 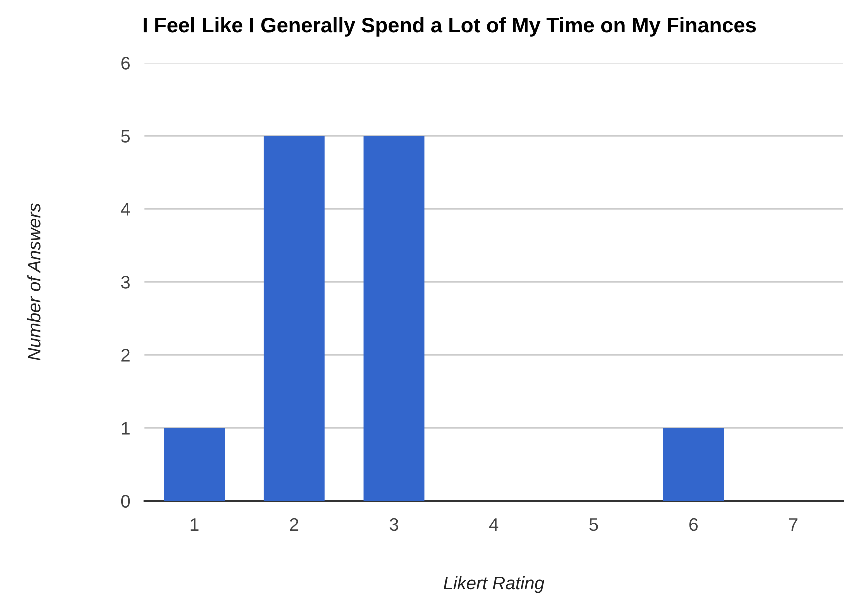 What do you see at coordinates (126, 428) in the screenshot?
I see `y-tick-label: 1` at bounding box center [126, 428].